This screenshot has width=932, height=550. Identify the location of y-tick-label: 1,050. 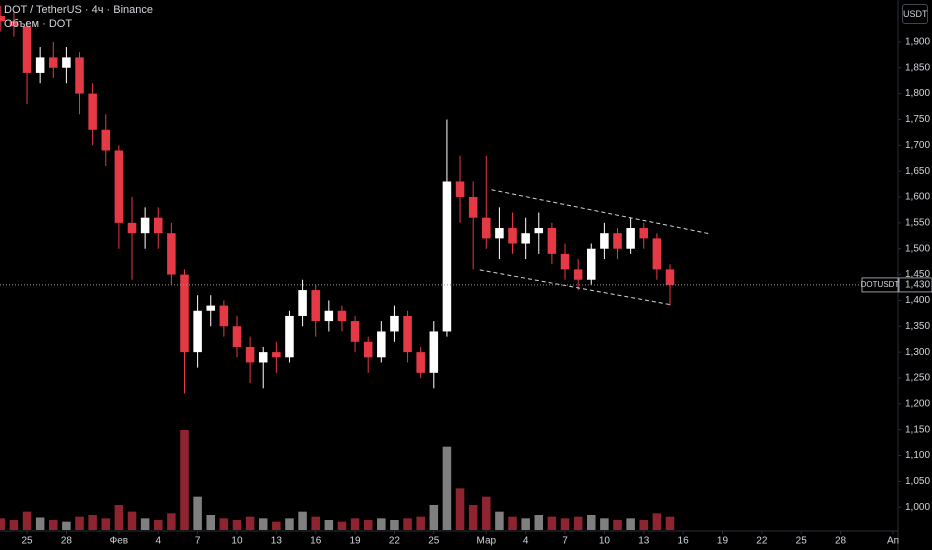
(917, 481).